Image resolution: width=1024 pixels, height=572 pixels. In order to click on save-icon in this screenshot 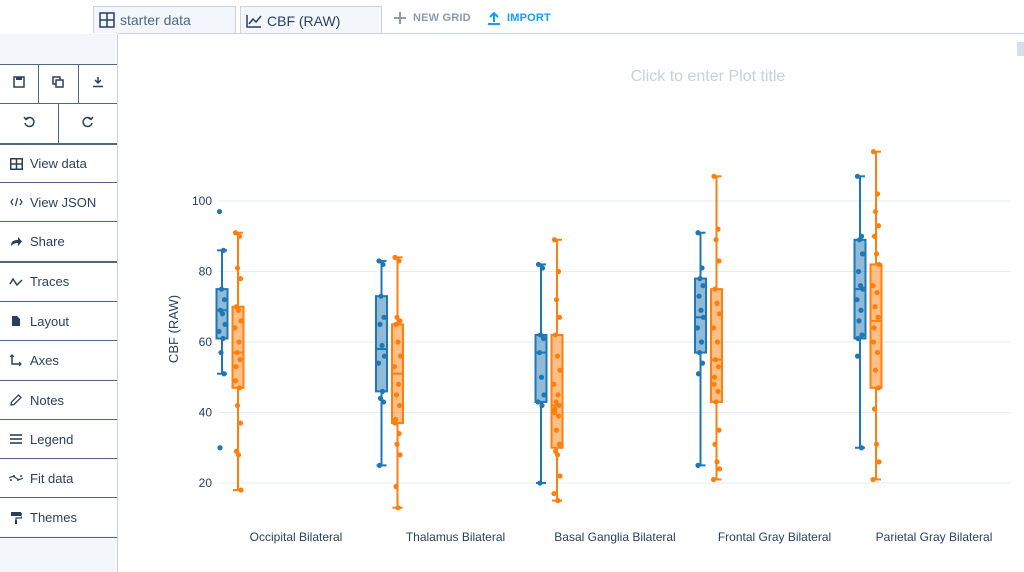, I will do `click(19, 84)`.